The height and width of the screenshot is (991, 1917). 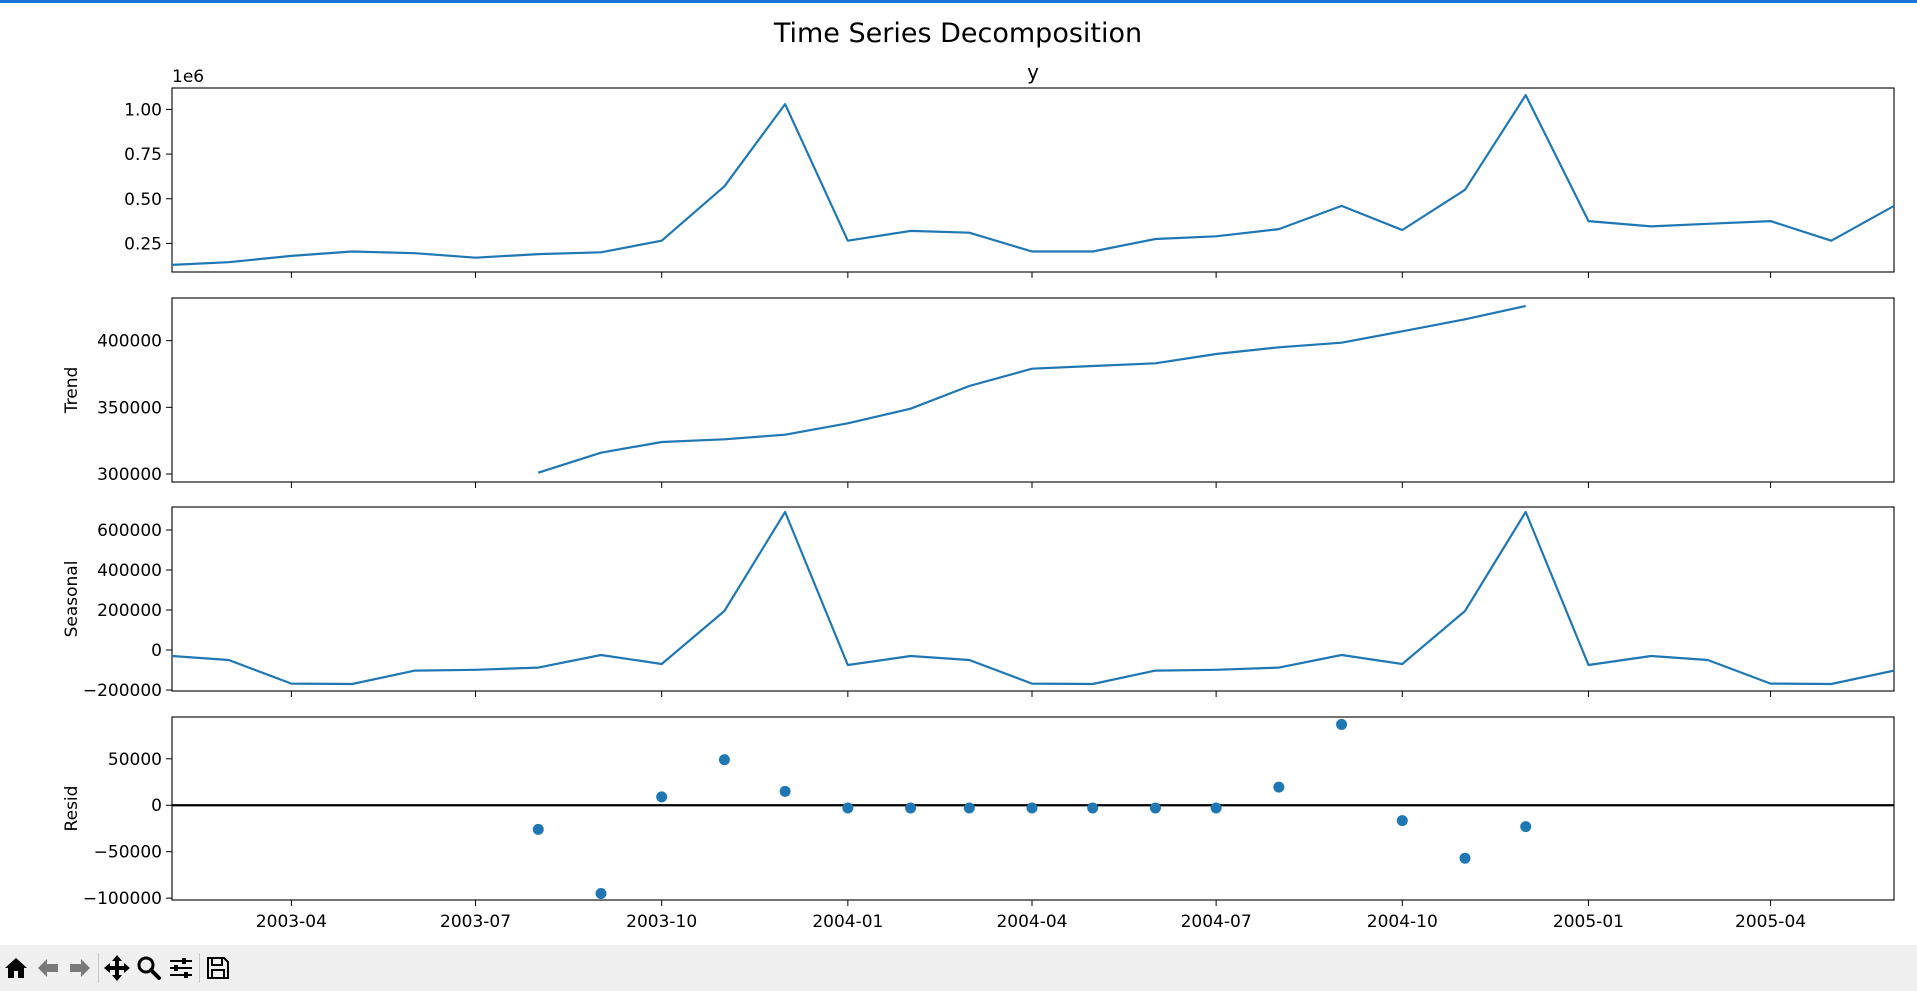 What do you see at coordinates (143, 244) in the screenshot?
I see `y-tick-label: 0.25` at bounding box center [143, 244].